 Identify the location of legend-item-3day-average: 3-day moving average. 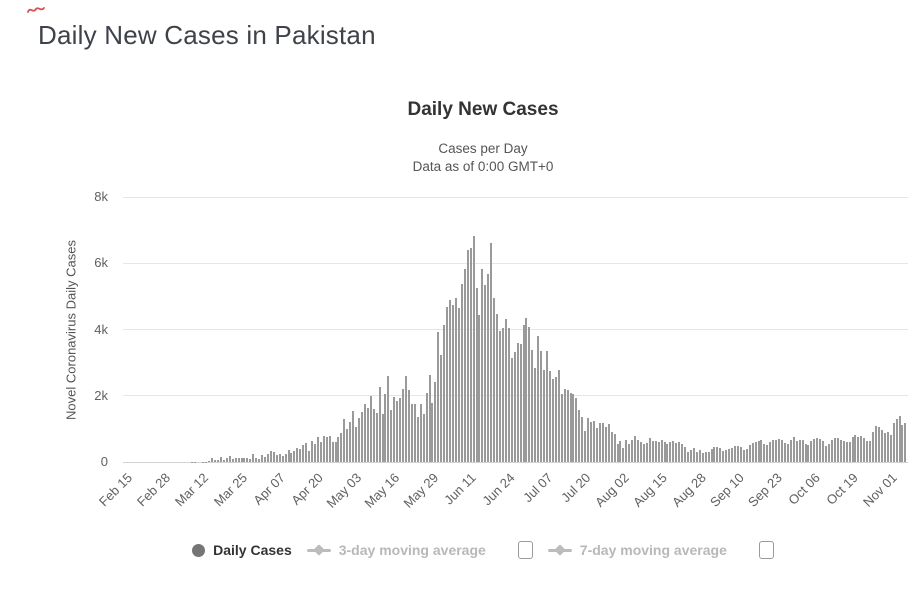
(419, 550).